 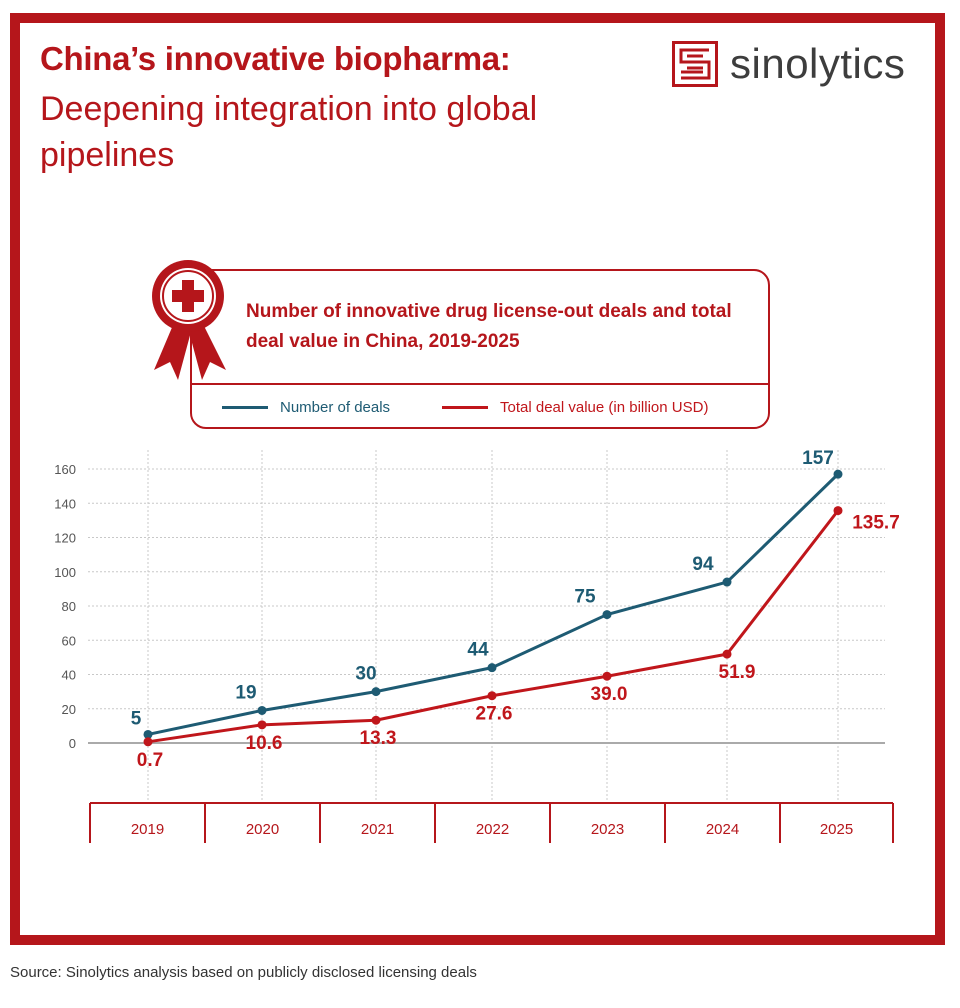 I want to click on data-label: 135.7, so click(x=876, y=523).